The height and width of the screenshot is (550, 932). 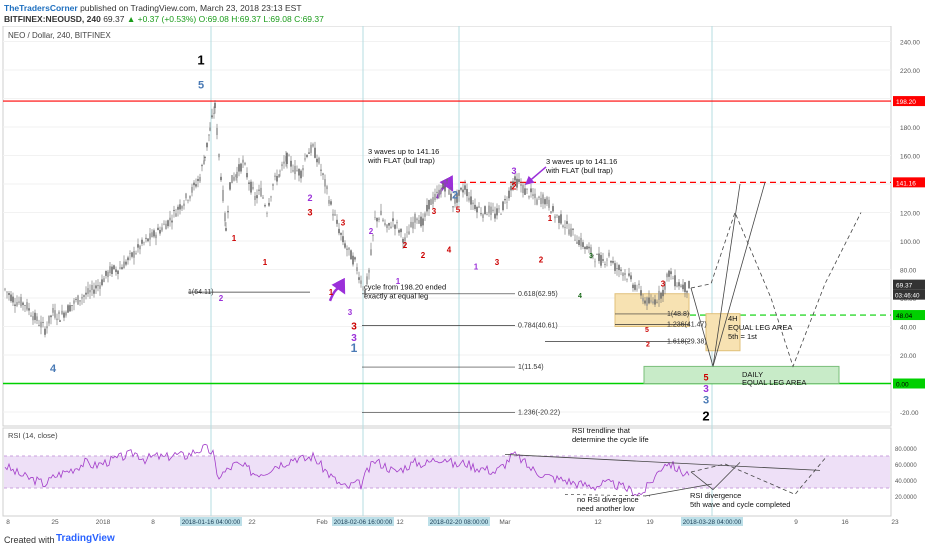 I want to click on wave-label: 1, so click(x=265, y=262).